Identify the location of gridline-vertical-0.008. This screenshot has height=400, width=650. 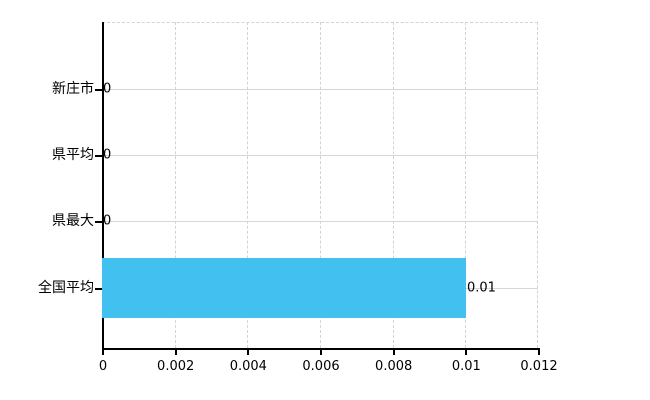
(393, 185).